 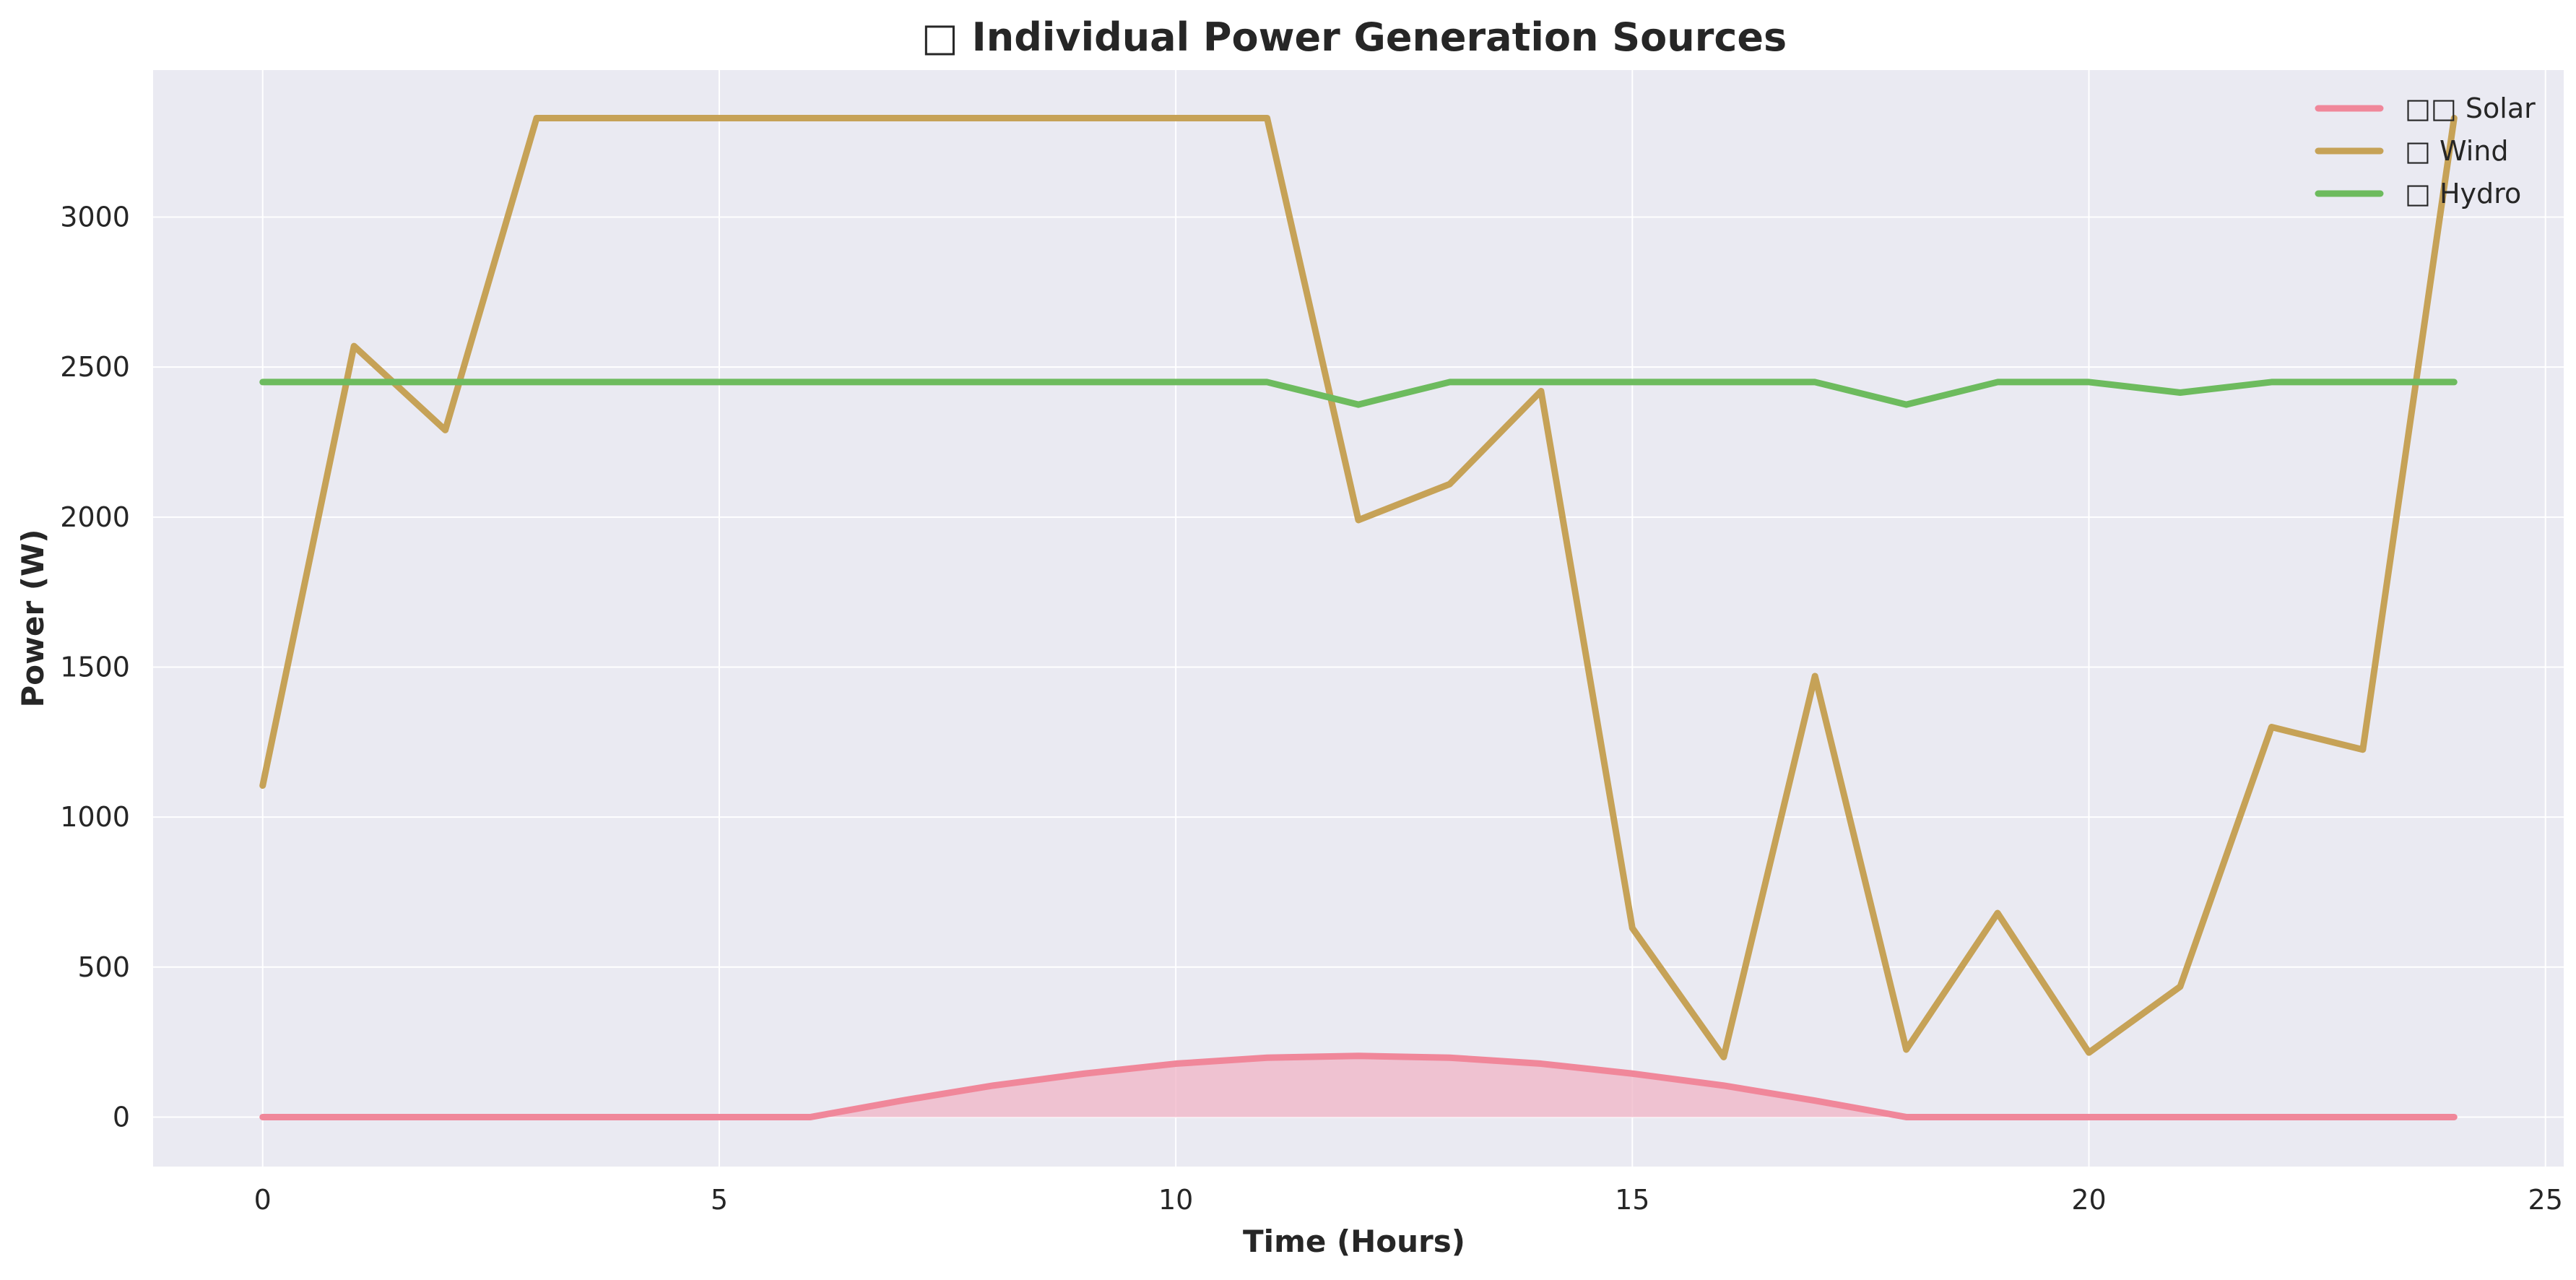 I want to click on x-tick-label: 25, so click(x=2545, y=1200).